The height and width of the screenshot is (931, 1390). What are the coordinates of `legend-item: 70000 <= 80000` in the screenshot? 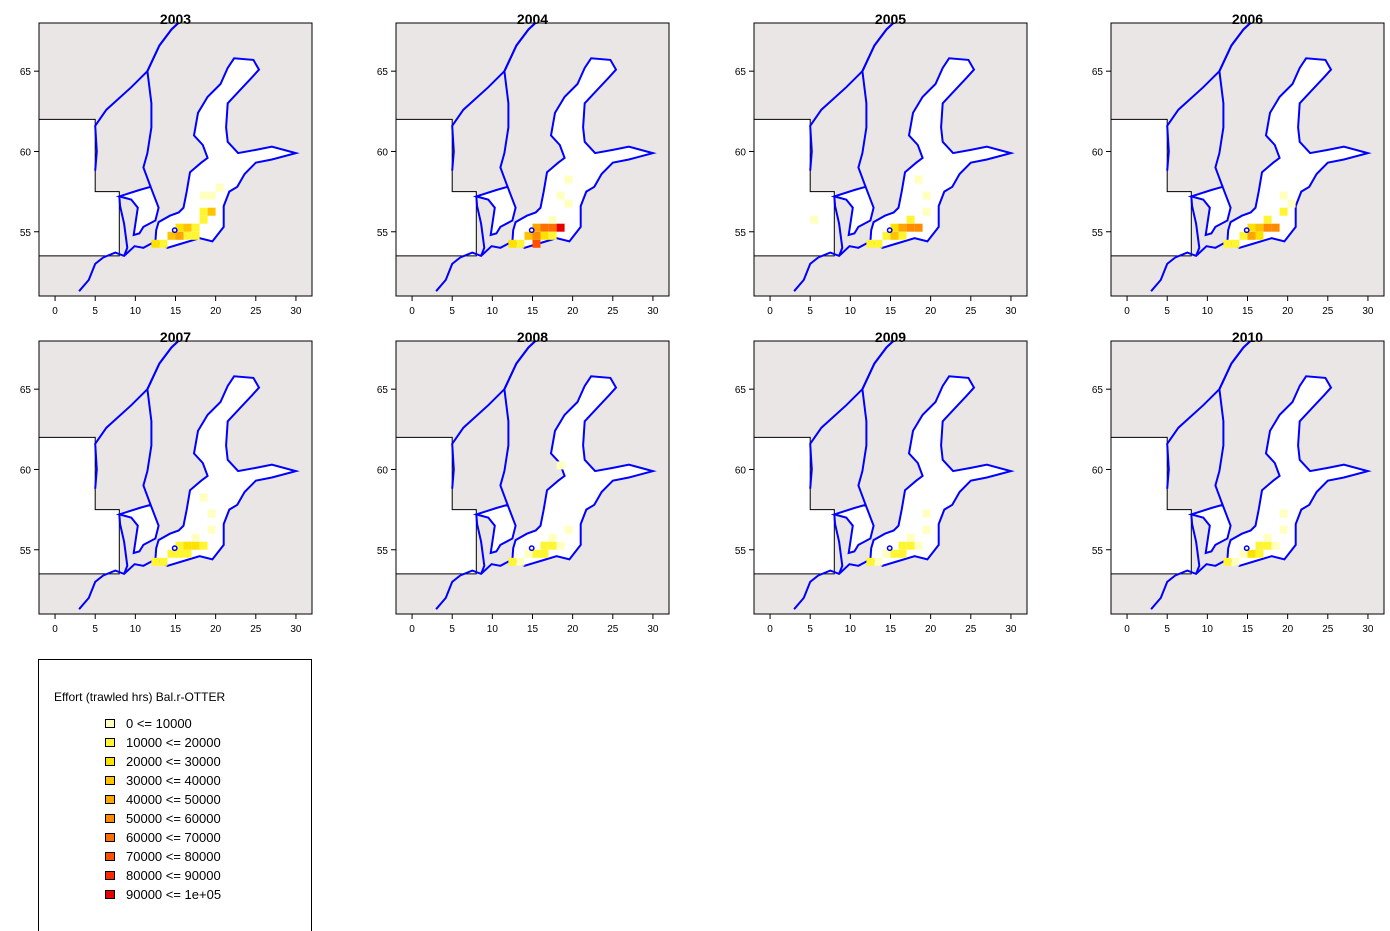 It's located at (163, 856).